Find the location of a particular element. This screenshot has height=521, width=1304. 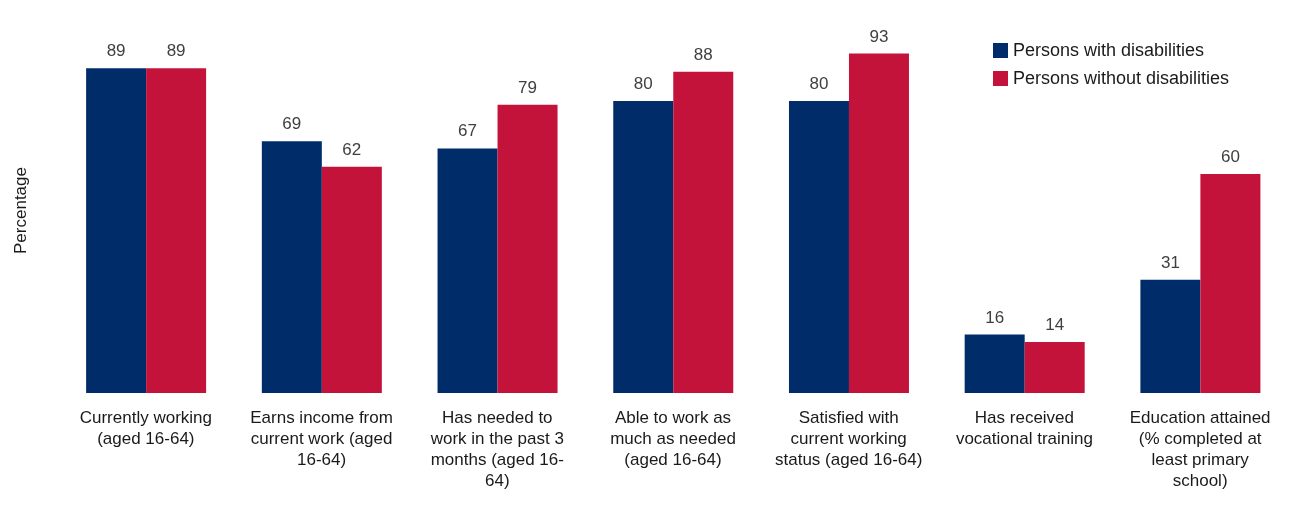

y-axis-title: Percentage is located at coordinates (21, 210).